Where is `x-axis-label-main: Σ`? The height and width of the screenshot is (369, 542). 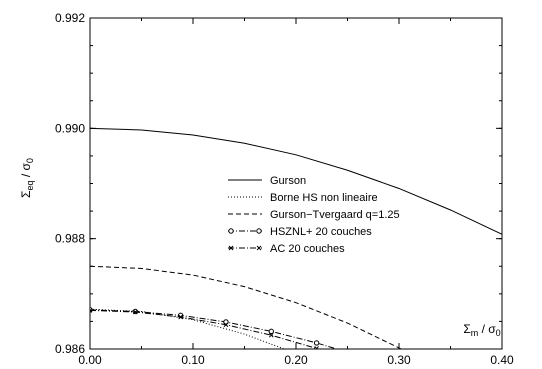
x-axis-label-main: Σ is located at coordinates (466, 329).